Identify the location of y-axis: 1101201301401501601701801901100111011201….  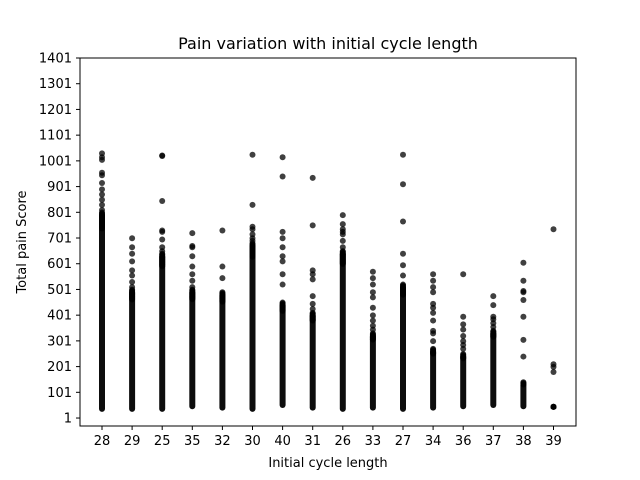
(59, 239).